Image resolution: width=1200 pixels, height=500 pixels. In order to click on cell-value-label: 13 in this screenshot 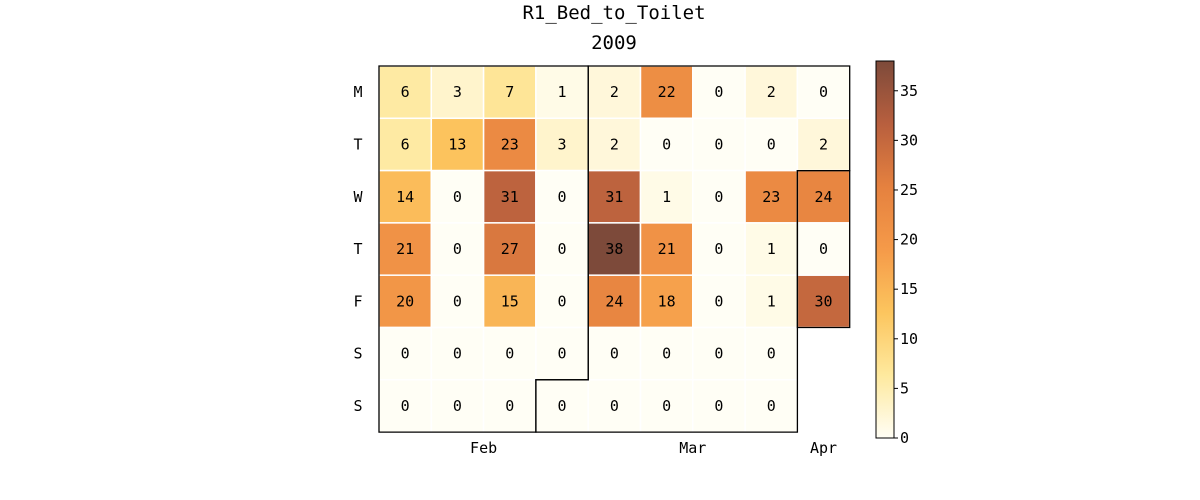, I will do `click(457, 144)`.